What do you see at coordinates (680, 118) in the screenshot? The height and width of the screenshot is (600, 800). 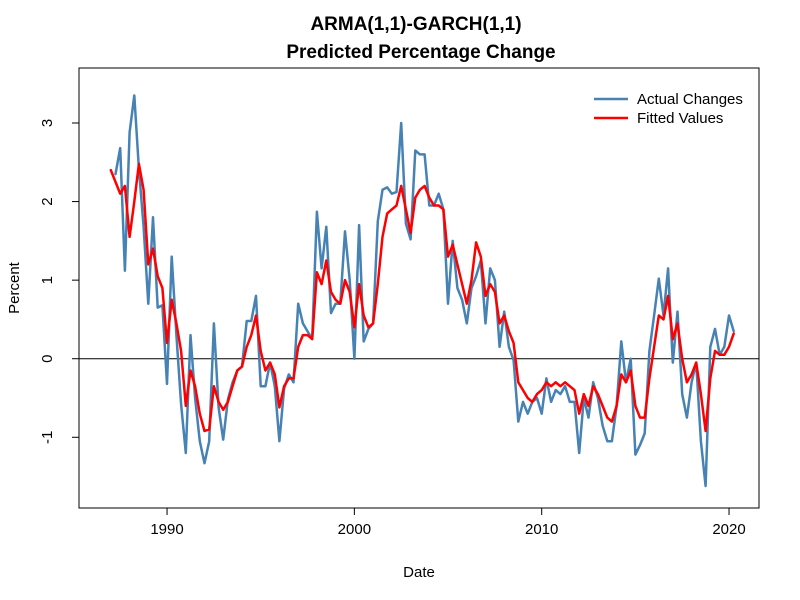 I see `legend-label-fitted: Fitted Values` at bounding box center [680, 118].